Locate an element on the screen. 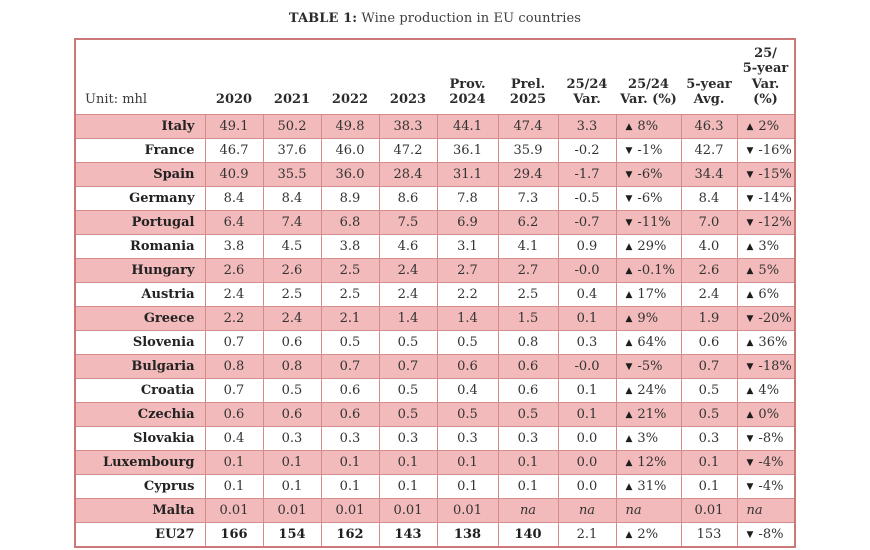 The height and width of the screenshot is (550, 870). percent-value: 5% is located at coordinates (769, 271).